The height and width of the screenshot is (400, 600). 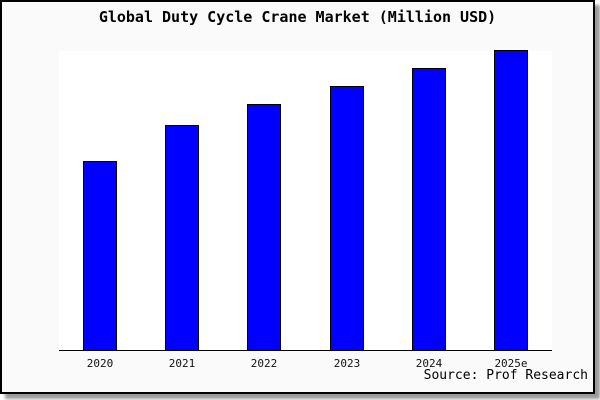 I want to click on x-tick-label-2020: 2020, so click(x=100, y=363).